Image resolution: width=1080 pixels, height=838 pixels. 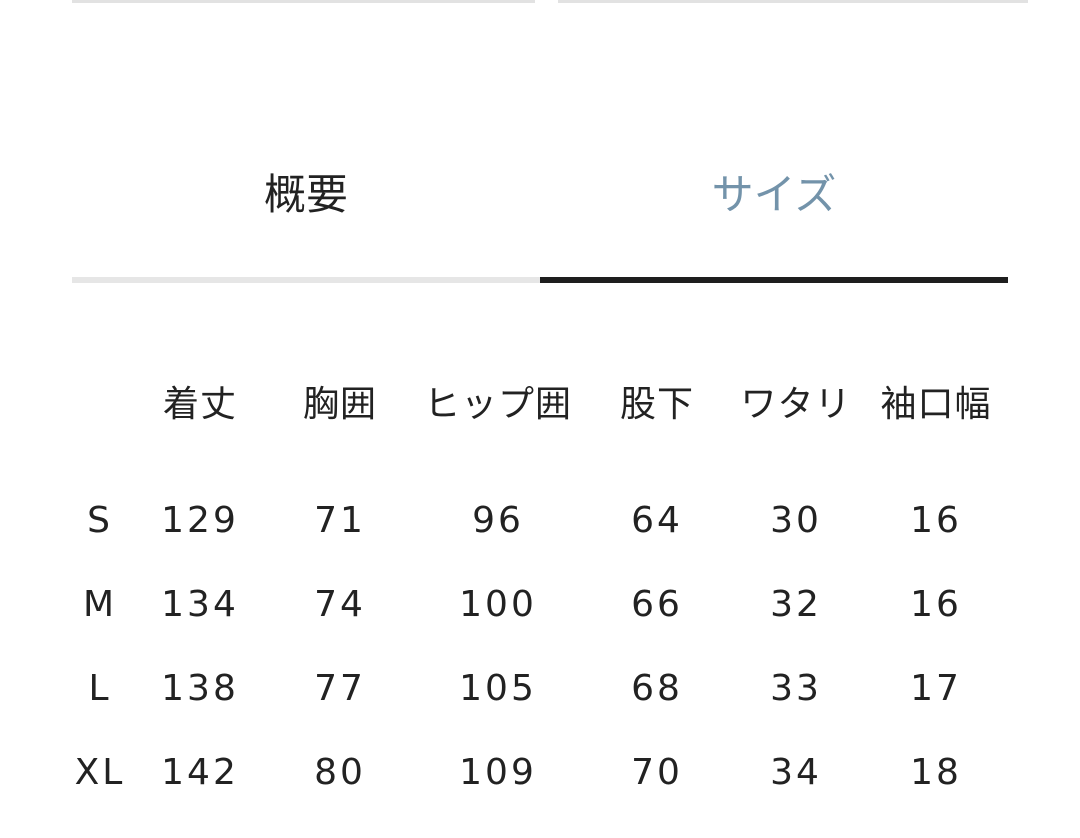 What do you see at coordinates (498, 604) in the screenshot?
I see `table-cell: 100` at bounding box center [498, 604].